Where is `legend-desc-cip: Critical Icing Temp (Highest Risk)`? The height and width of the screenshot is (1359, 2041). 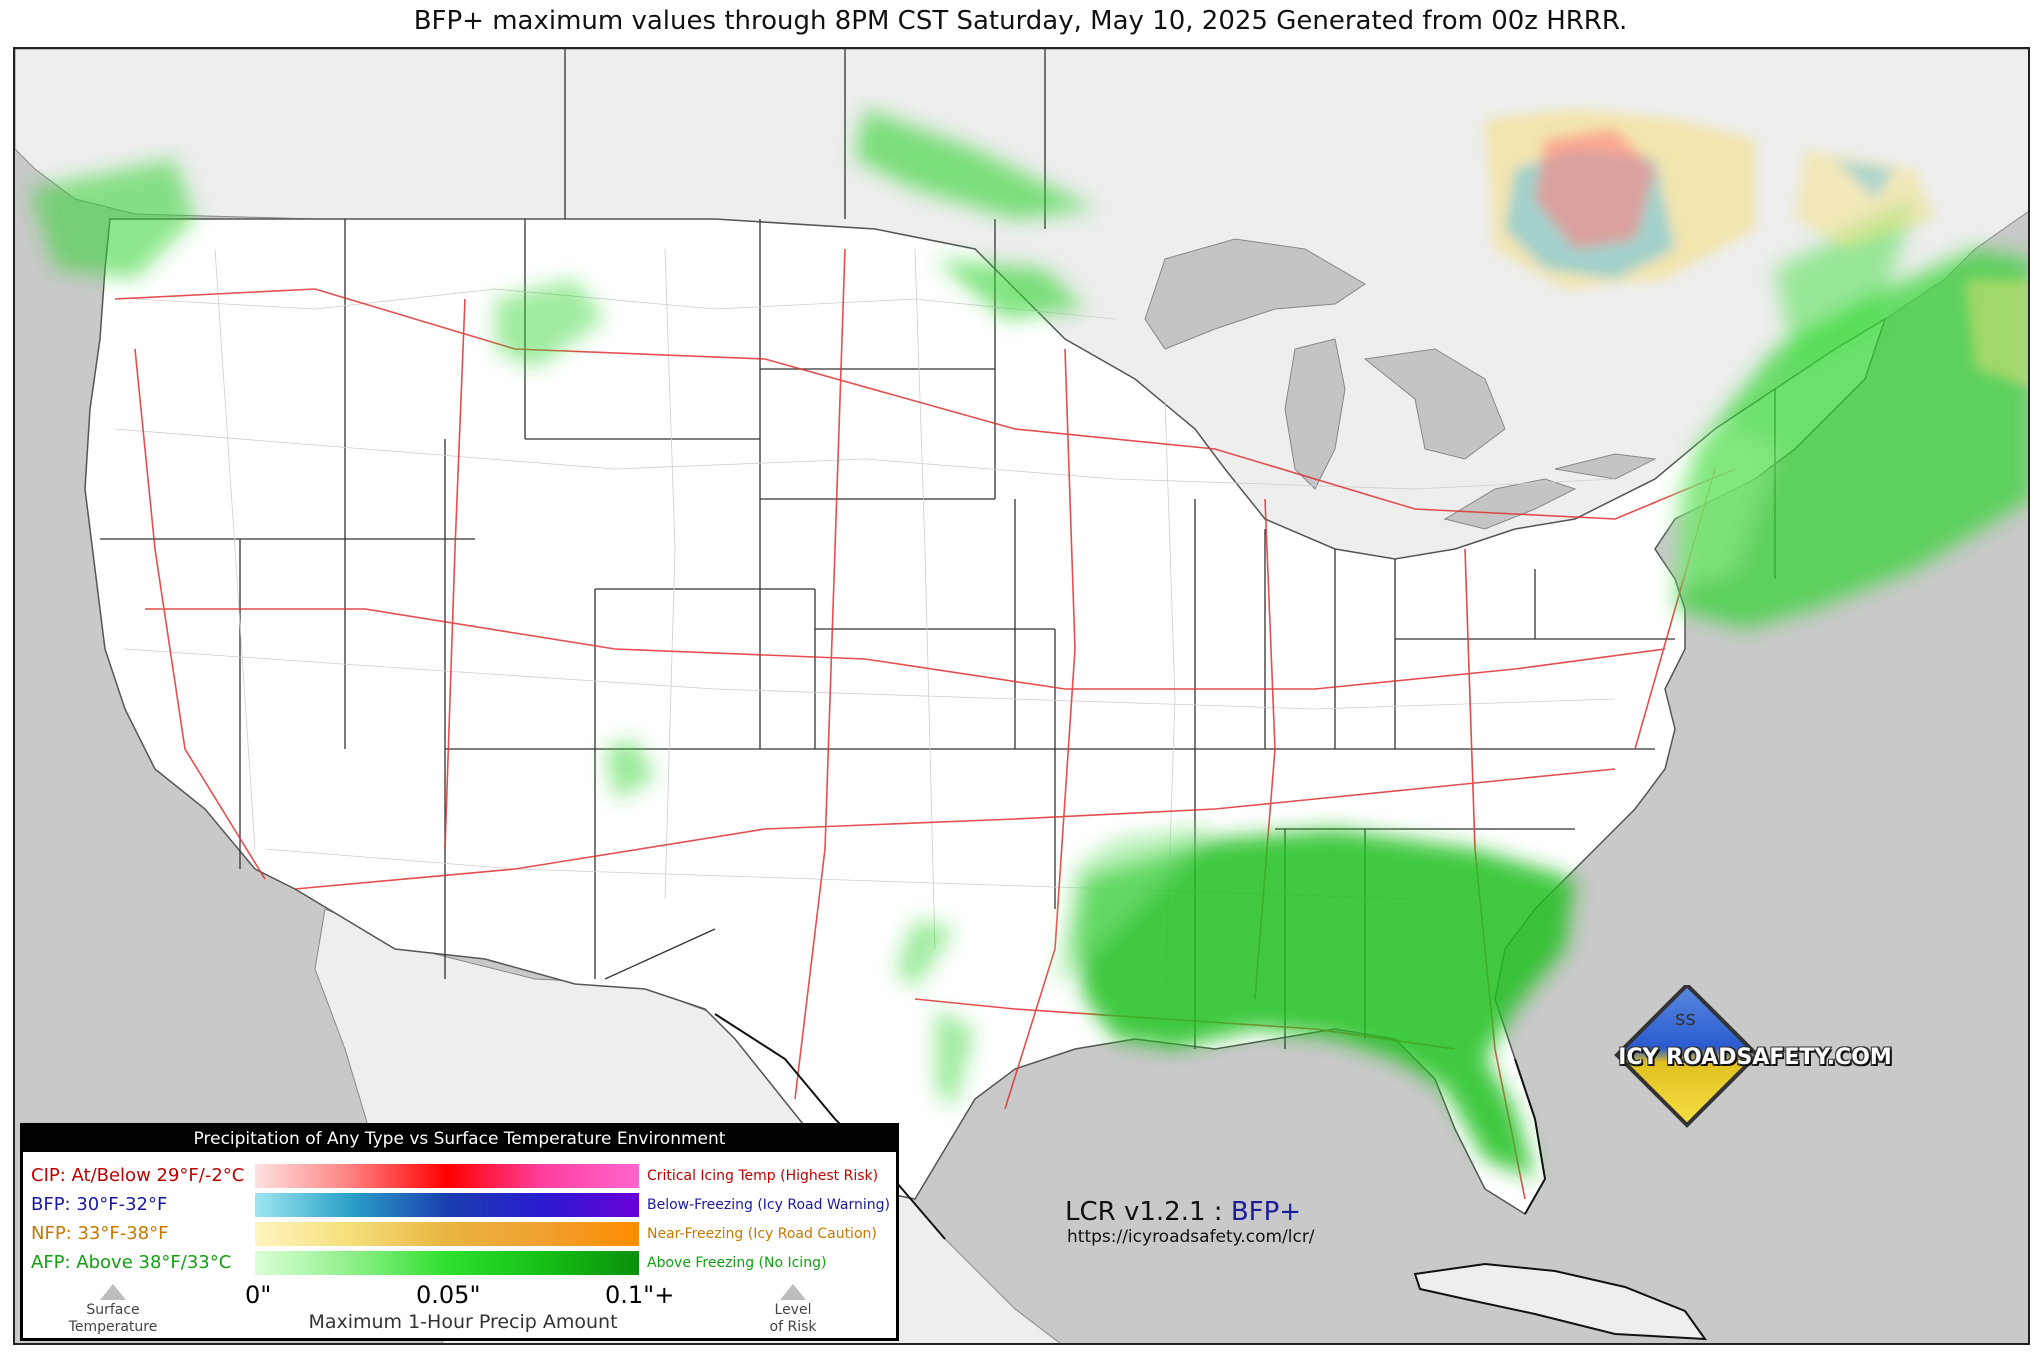
legend-desc-cip: Critical Icing Temp (Highest Risk) is located at coordinates (763, 1176).